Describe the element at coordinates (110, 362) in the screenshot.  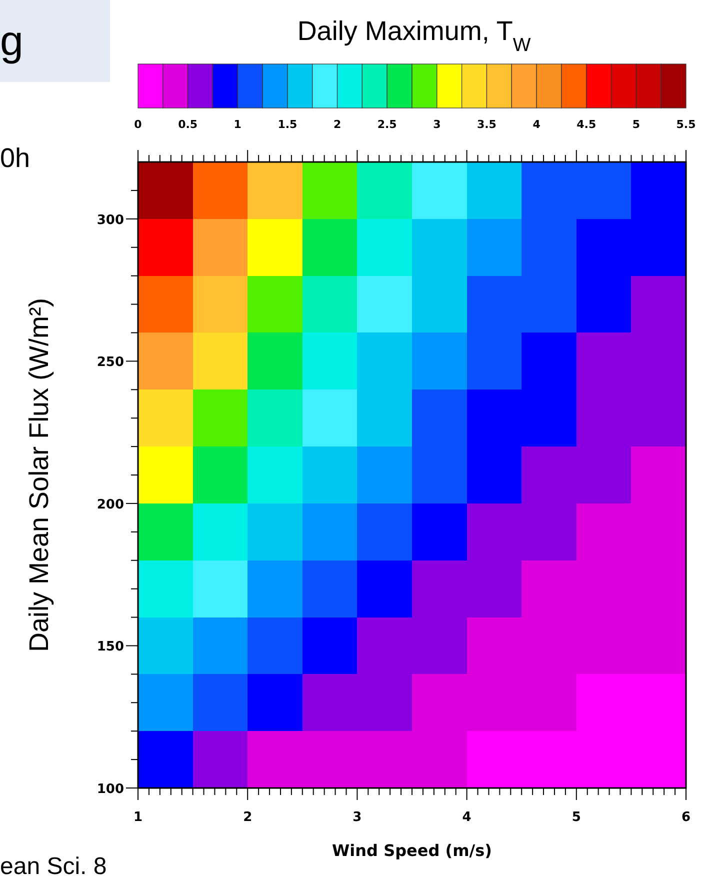
I see `y-tick-label: 250` at that location.